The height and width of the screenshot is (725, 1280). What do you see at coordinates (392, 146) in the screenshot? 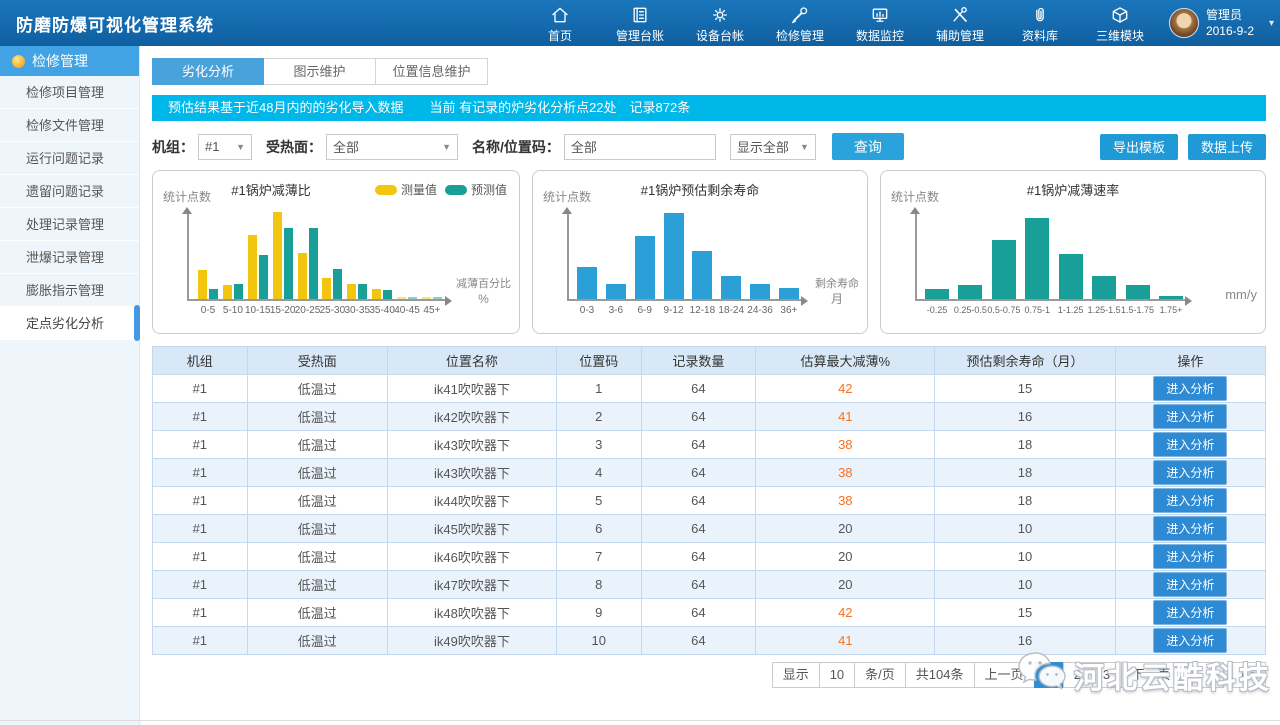
I see `surface-select: 全部 ▼` at bounding box center [392, 146].